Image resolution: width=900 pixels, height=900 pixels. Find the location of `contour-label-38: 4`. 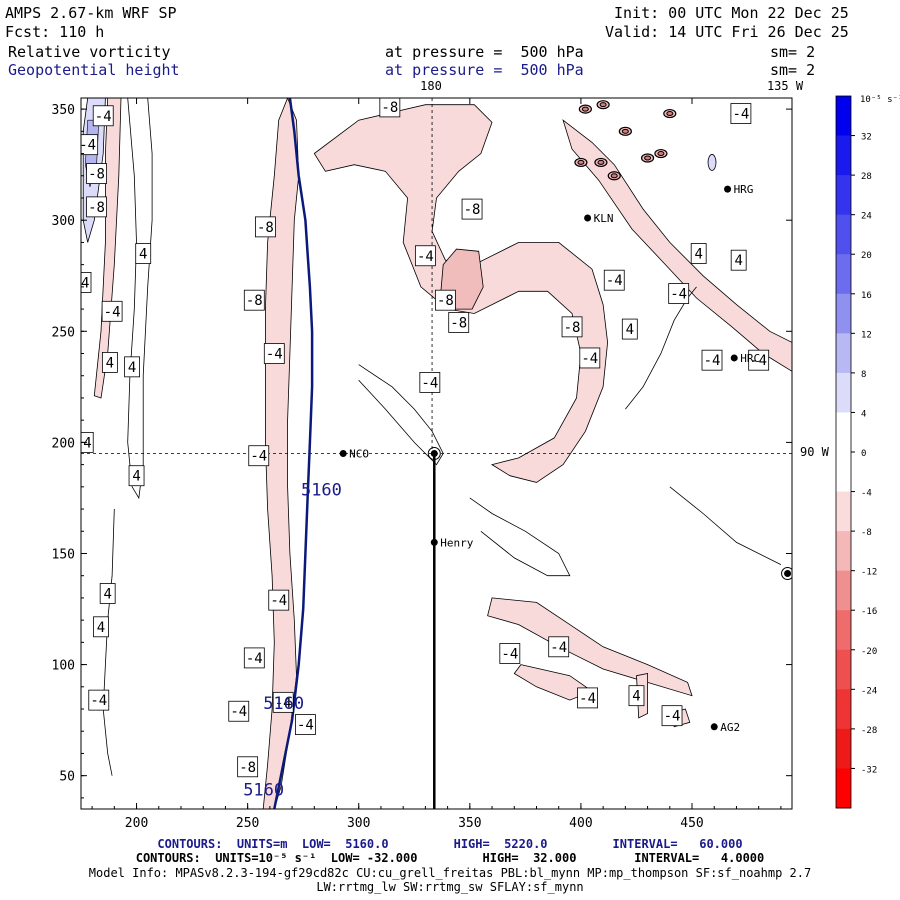

contour-label-38: 4 is located at coordinates (101, 627).